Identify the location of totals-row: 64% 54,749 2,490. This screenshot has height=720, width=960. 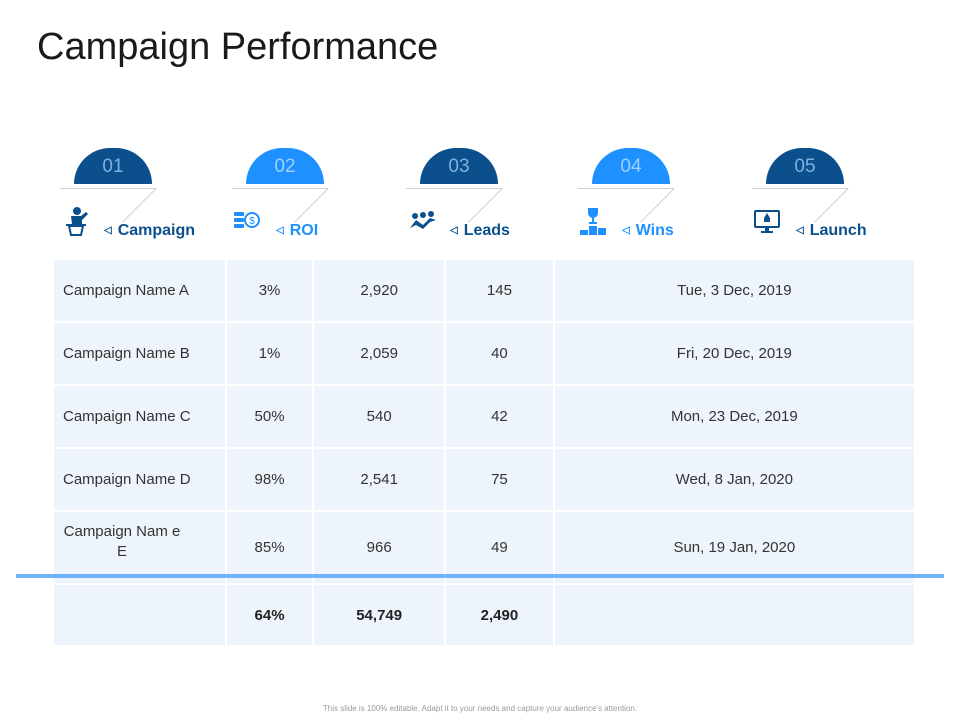
(484, 615).